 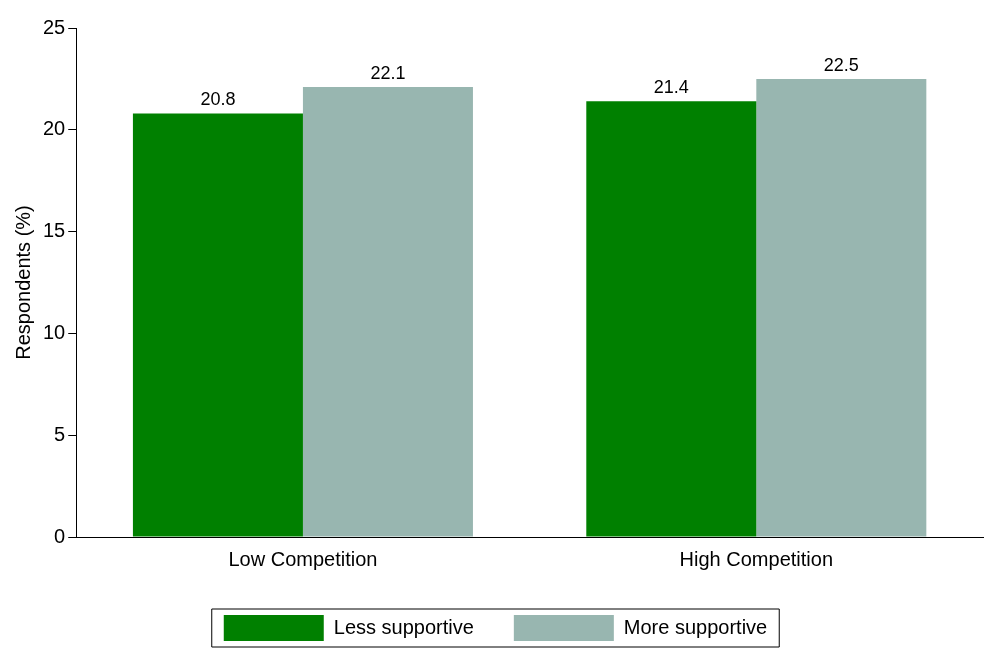 What do you see at coordinates (22, 282) in the screenshot?
I see `y-axis-title: Respondents (%)` at bounding box center [22, 282].